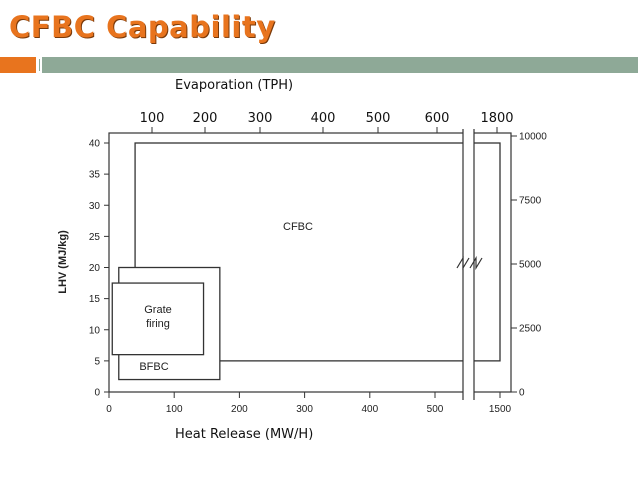 Image resolution: width=638 pixels, height=478 pixels. What do you see at coordinates (95, 330) in the screenshot?
I see `y-tick-label: 10` at bounding box center [95, 330].